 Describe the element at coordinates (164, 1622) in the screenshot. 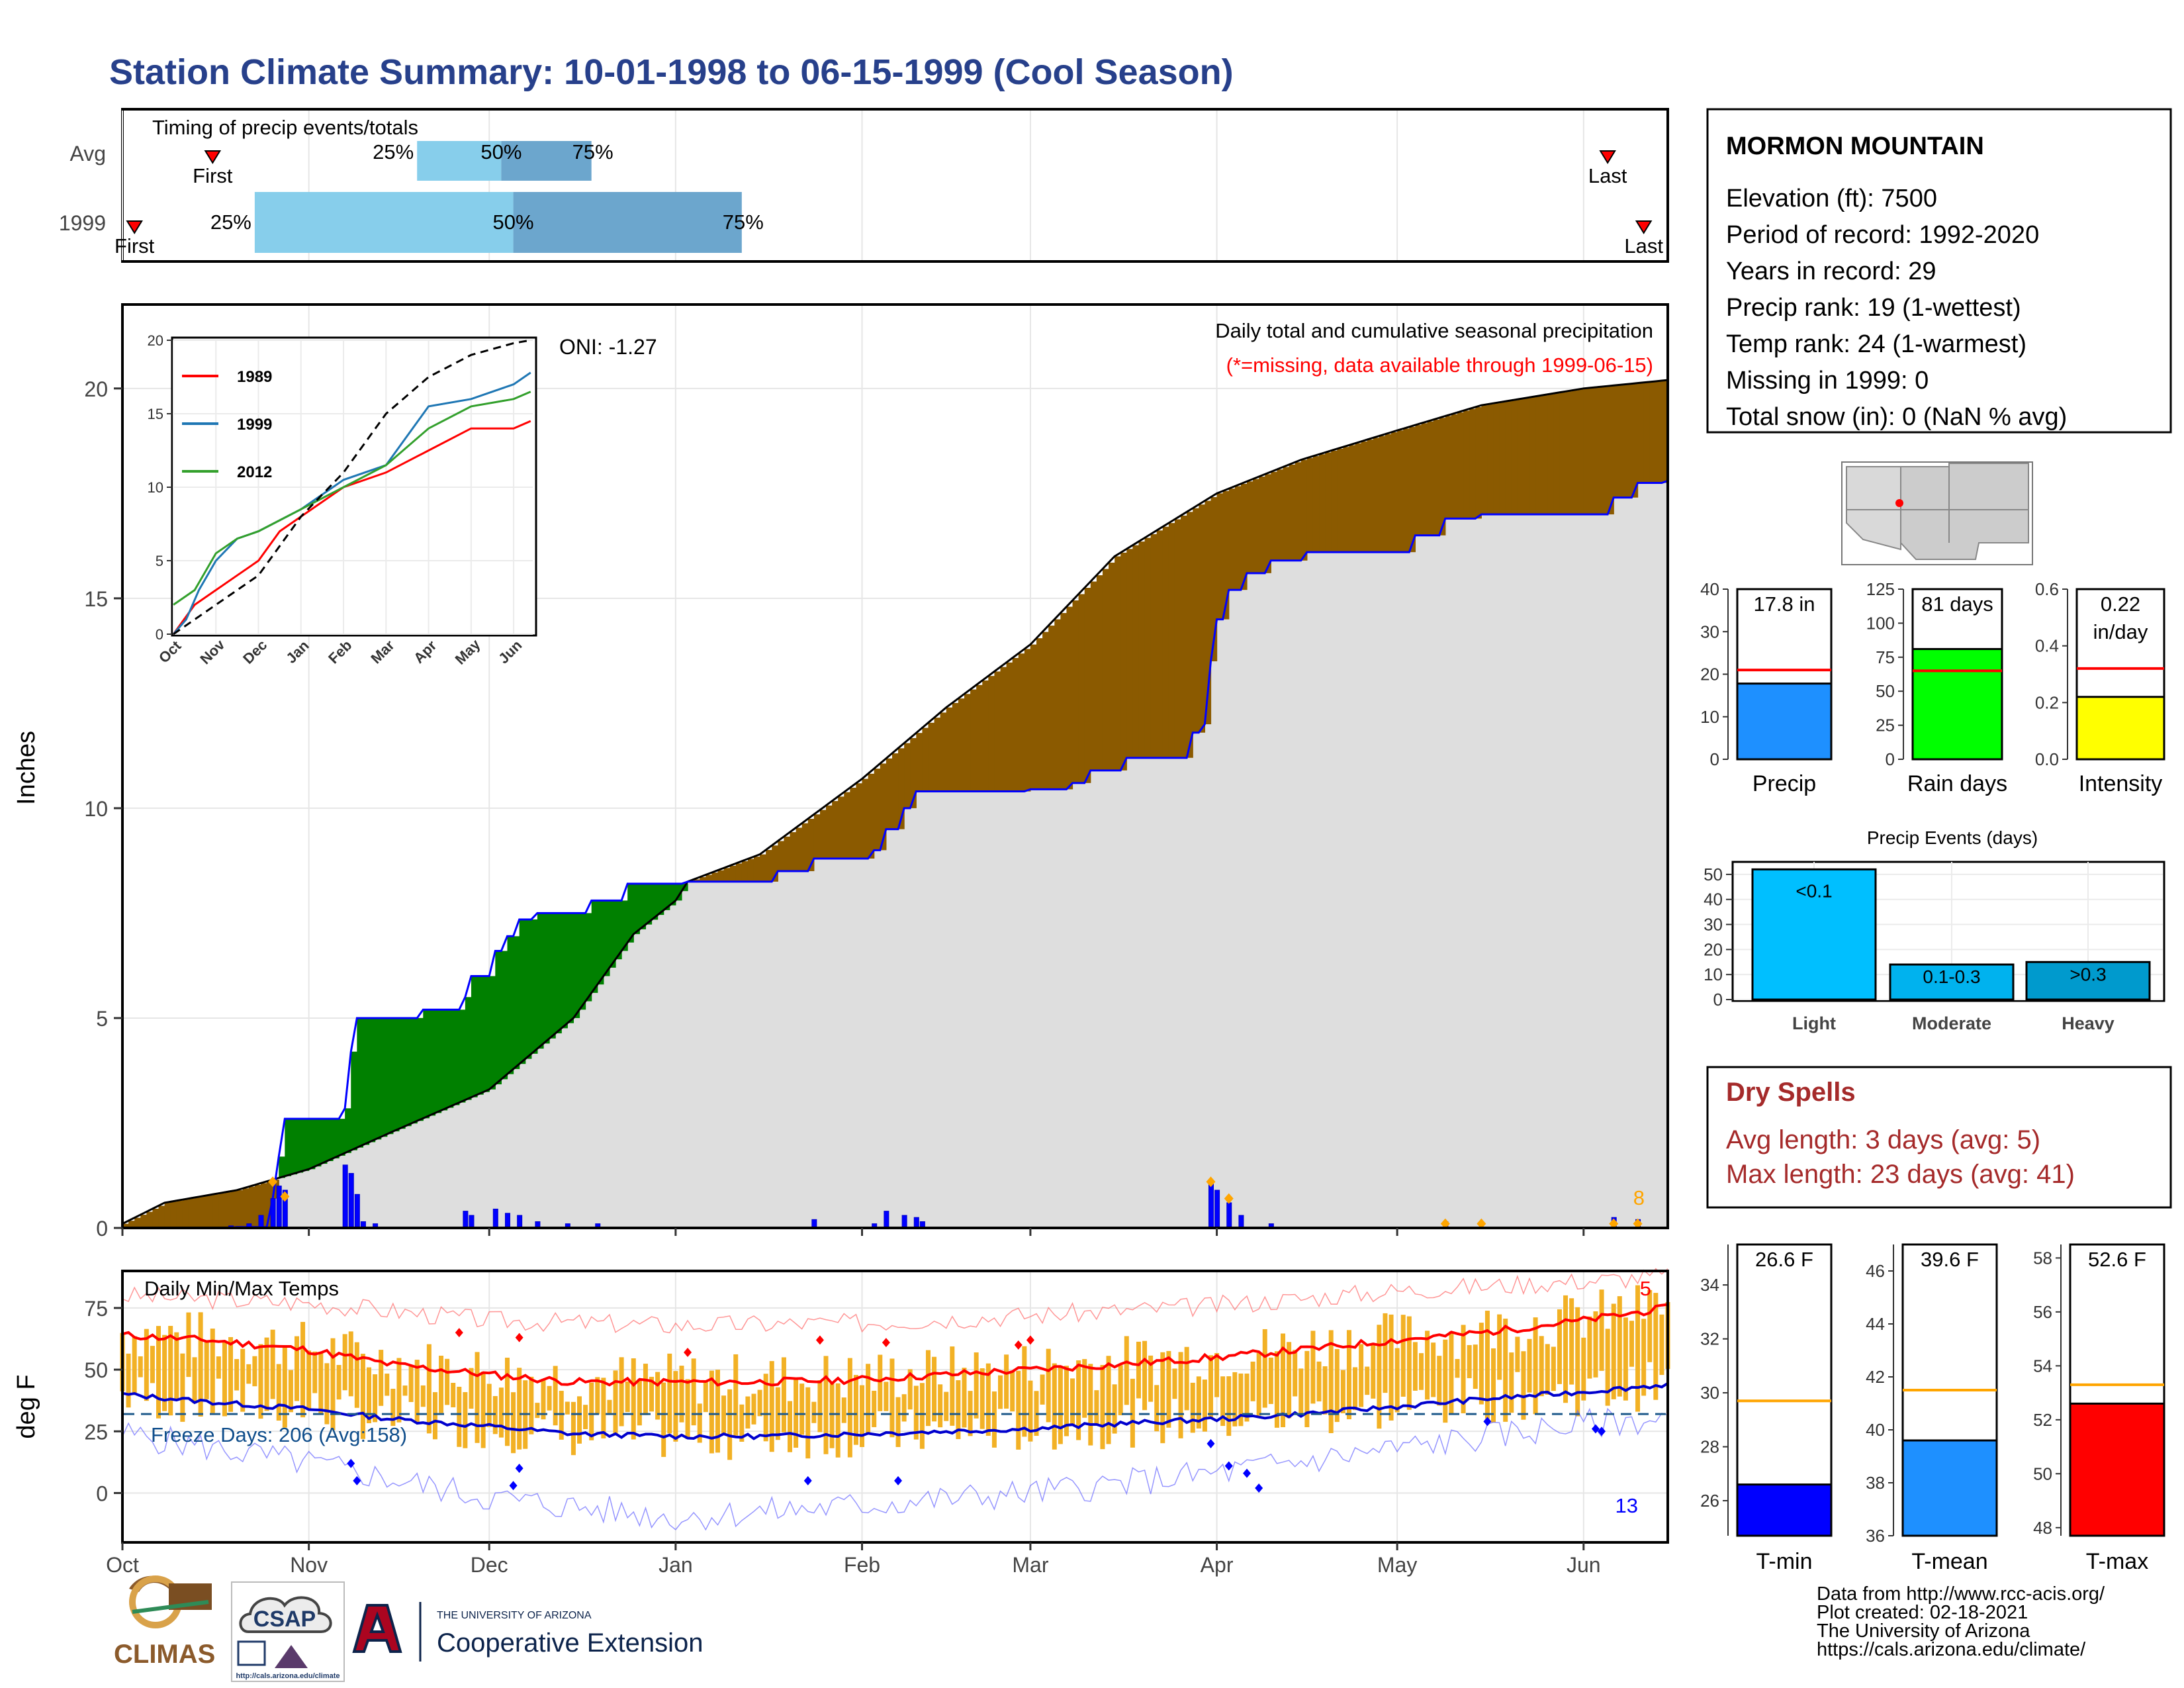

I see `climas-logo: CLIMAS` at that location.